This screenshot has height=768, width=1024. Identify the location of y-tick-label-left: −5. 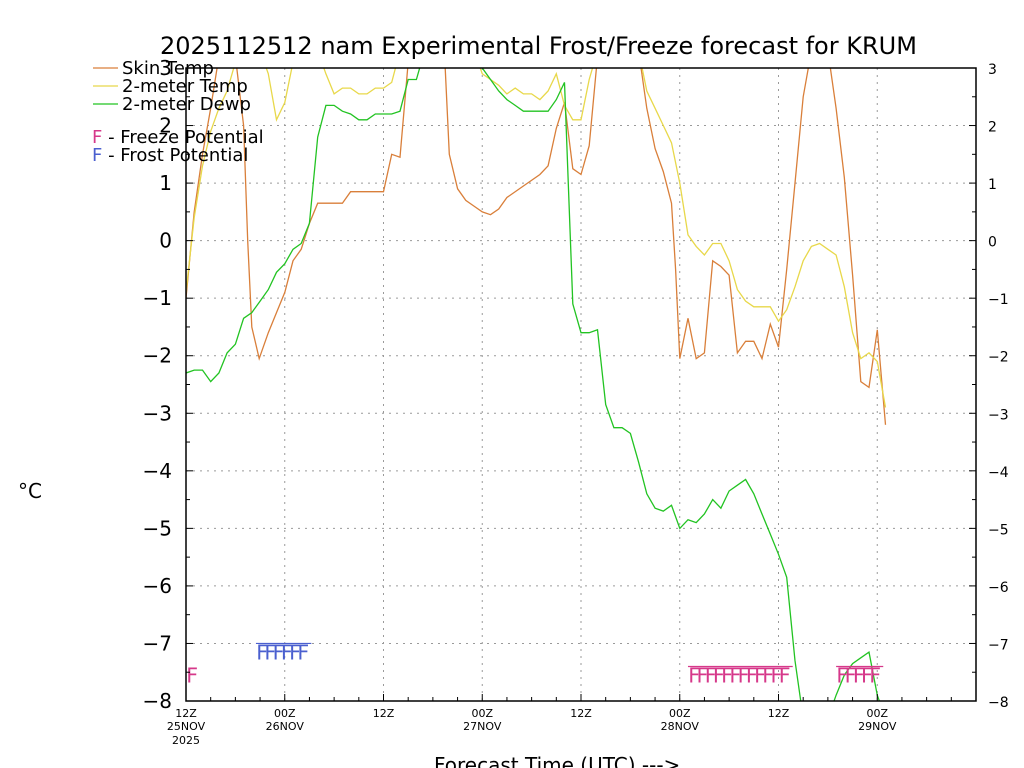
(157, 528).